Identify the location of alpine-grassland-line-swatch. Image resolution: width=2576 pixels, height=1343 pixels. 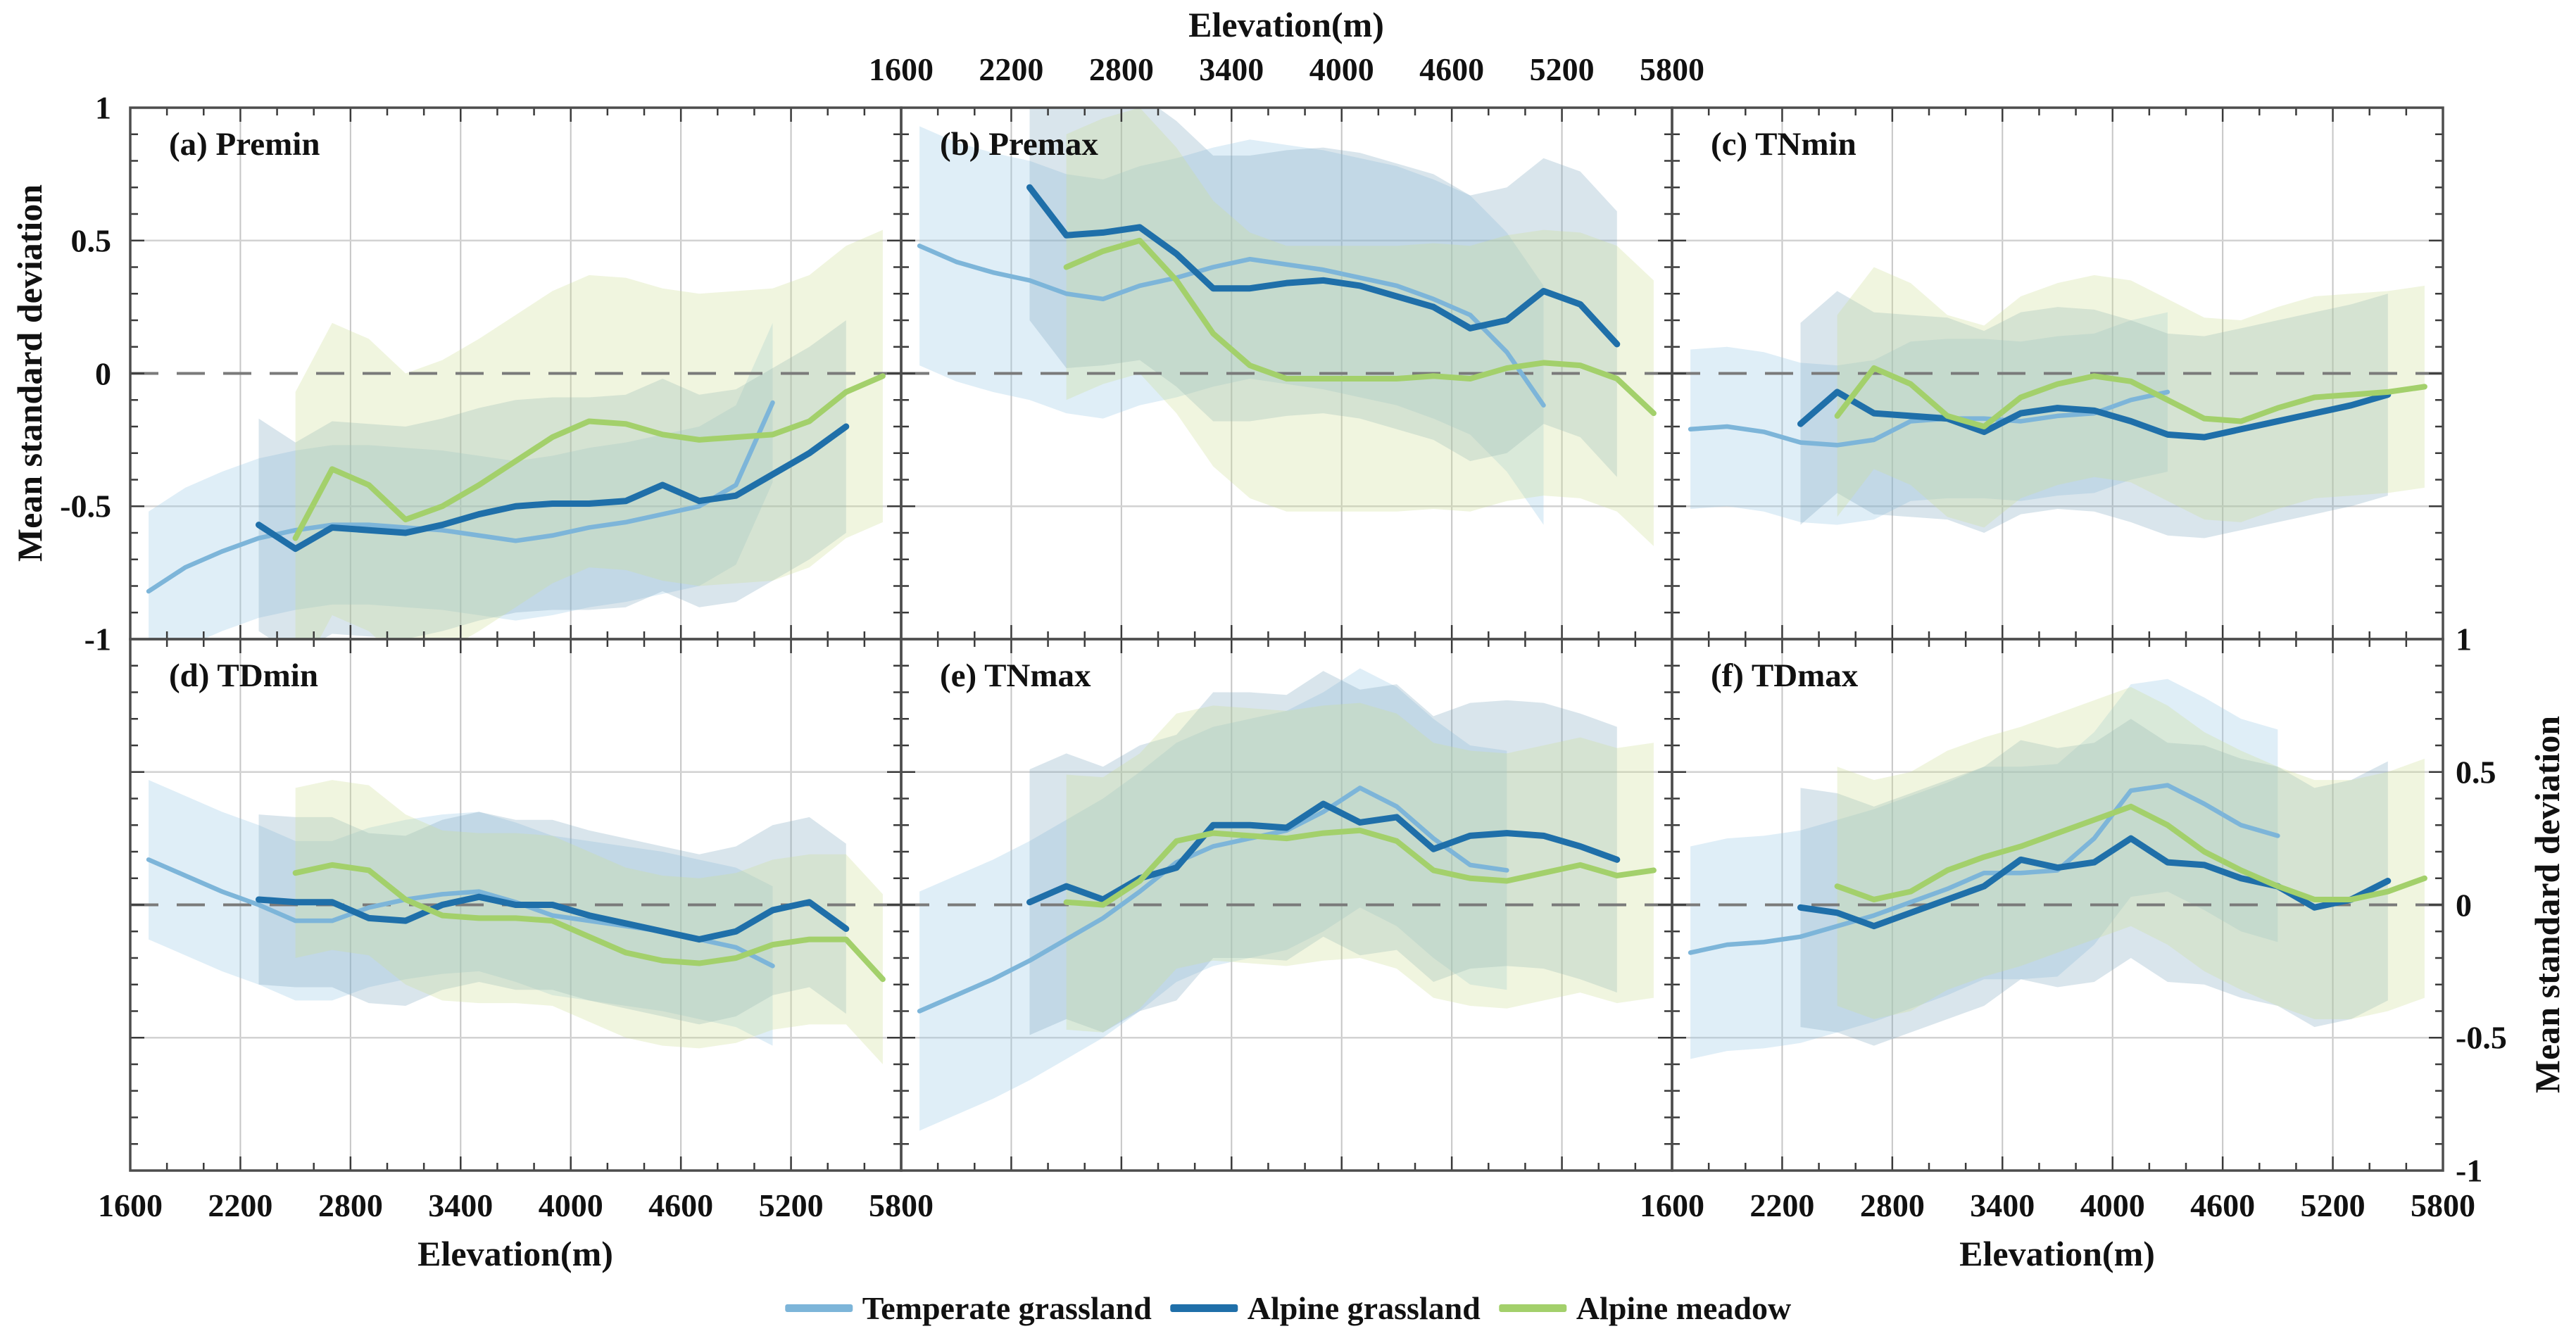
(1203, 1308).